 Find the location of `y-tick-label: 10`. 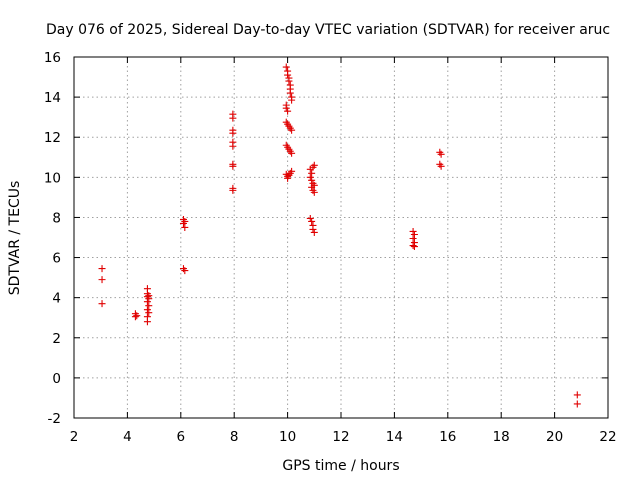

y-tick-label: 10 is located at coordinates (52, 178).